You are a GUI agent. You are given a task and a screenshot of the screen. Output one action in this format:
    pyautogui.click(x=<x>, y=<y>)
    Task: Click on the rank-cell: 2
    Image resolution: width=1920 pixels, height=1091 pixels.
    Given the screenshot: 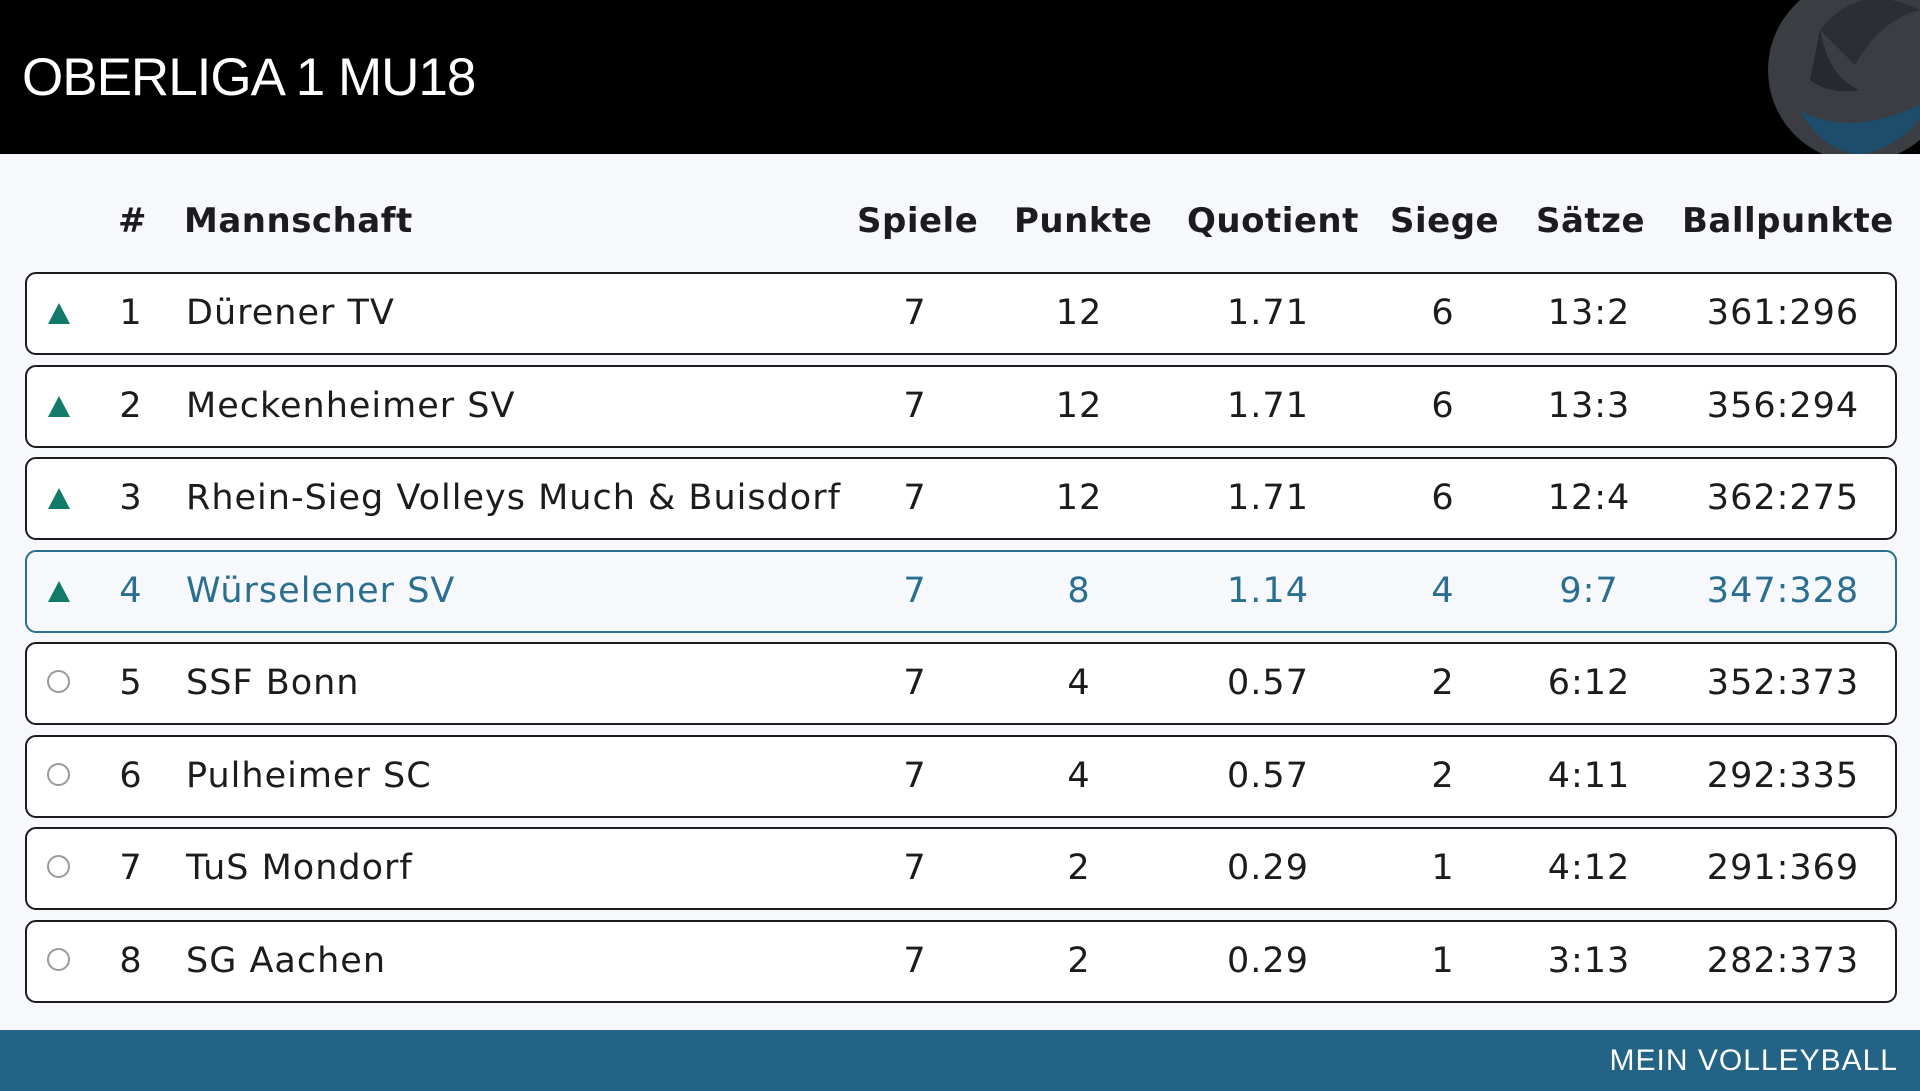 What is the action you would take?
    pyautogui.click(x=131, y=406)
    